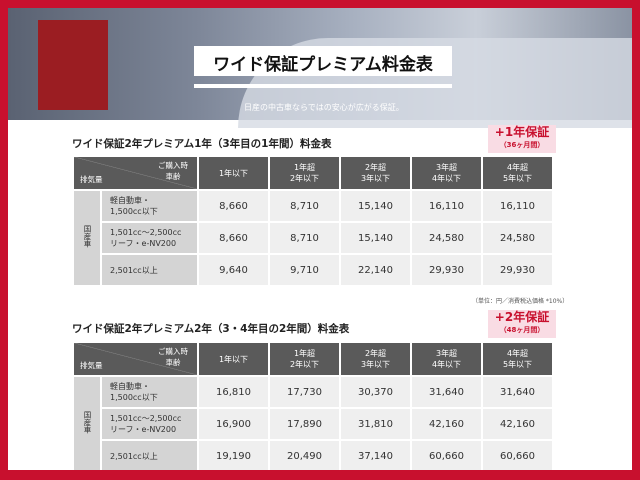 This screenshot has width=640, height=480. What do you see at coordinates (522, 317) in the screenshot?
I see `badge-main: +2年保証` at bounding box center [522, 317].